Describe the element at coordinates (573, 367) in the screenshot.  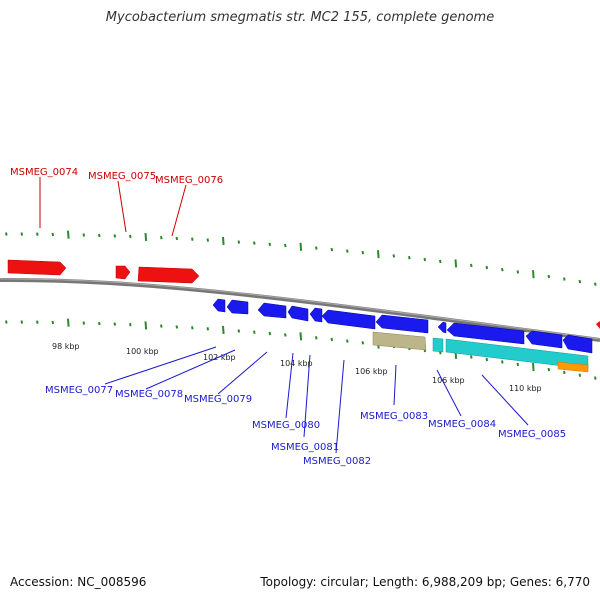
I see `feature-orange-block` at that location.